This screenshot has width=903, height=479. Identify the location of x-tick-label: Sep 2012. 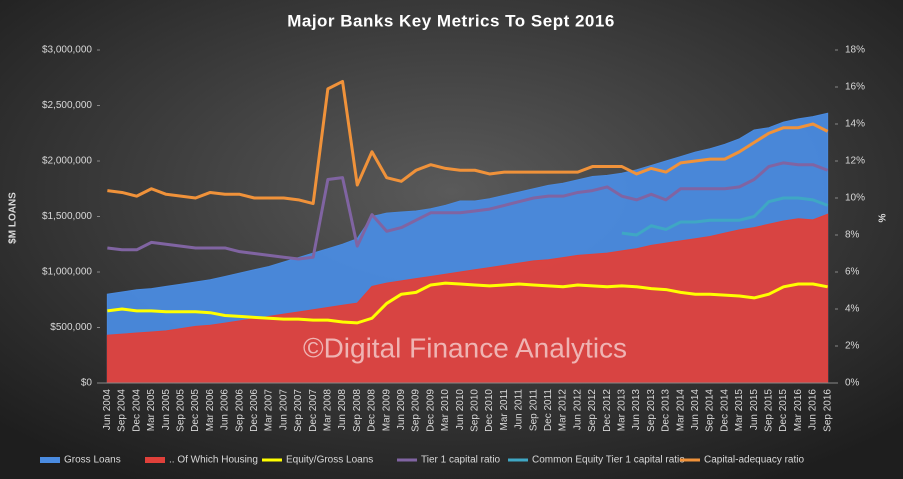
(592, 410).